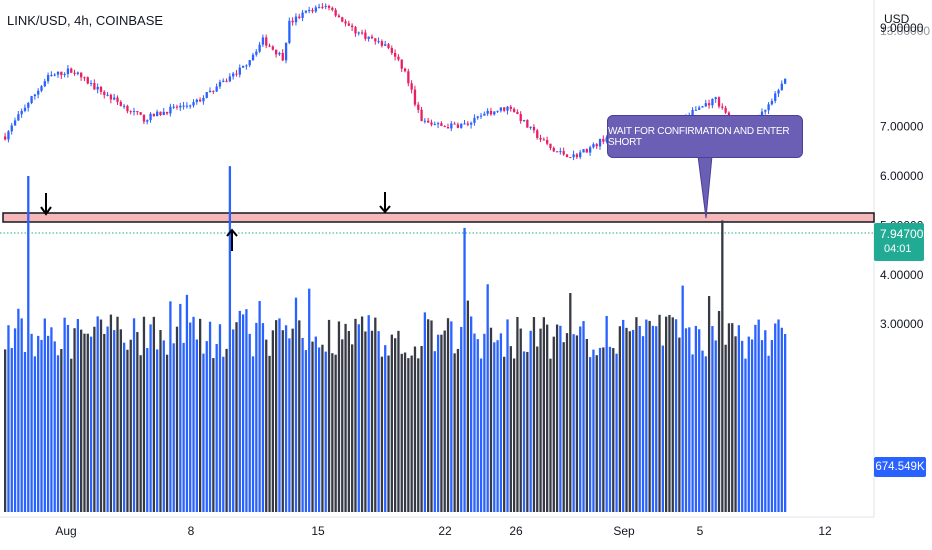  I want to click on price-tick-top-clipped: 13.00000, so click(905, 31).